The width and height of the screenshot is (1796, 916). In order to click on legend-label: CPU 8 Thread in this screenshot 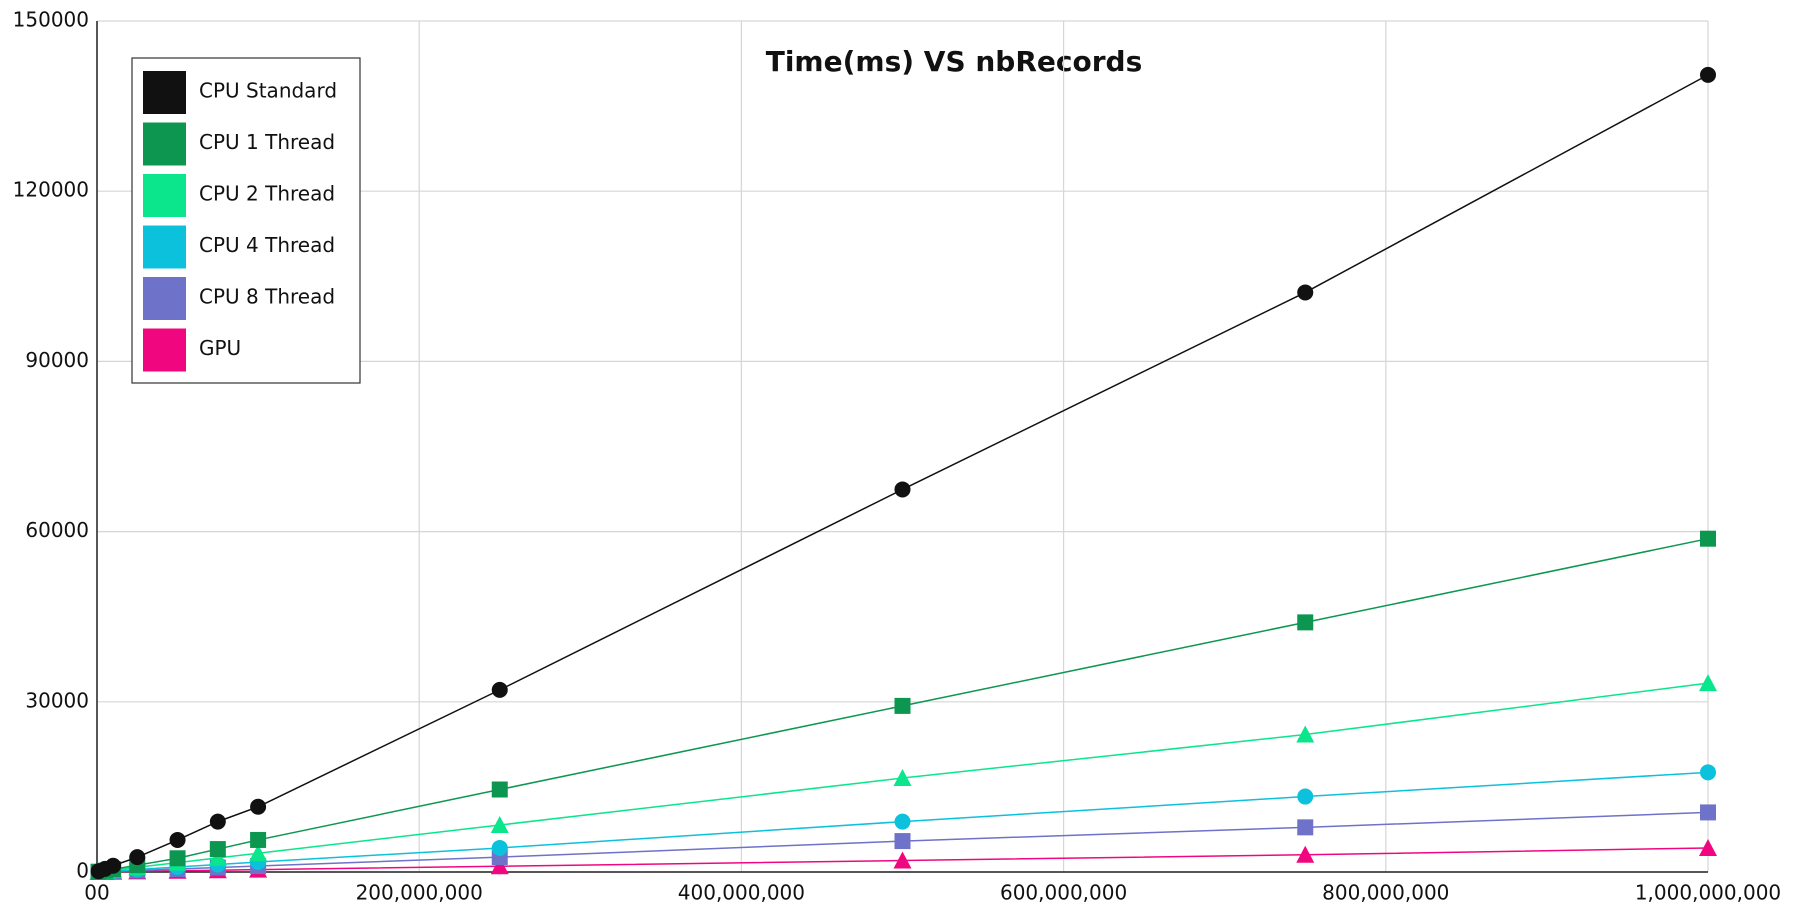, I will do `click(267, 297)`.